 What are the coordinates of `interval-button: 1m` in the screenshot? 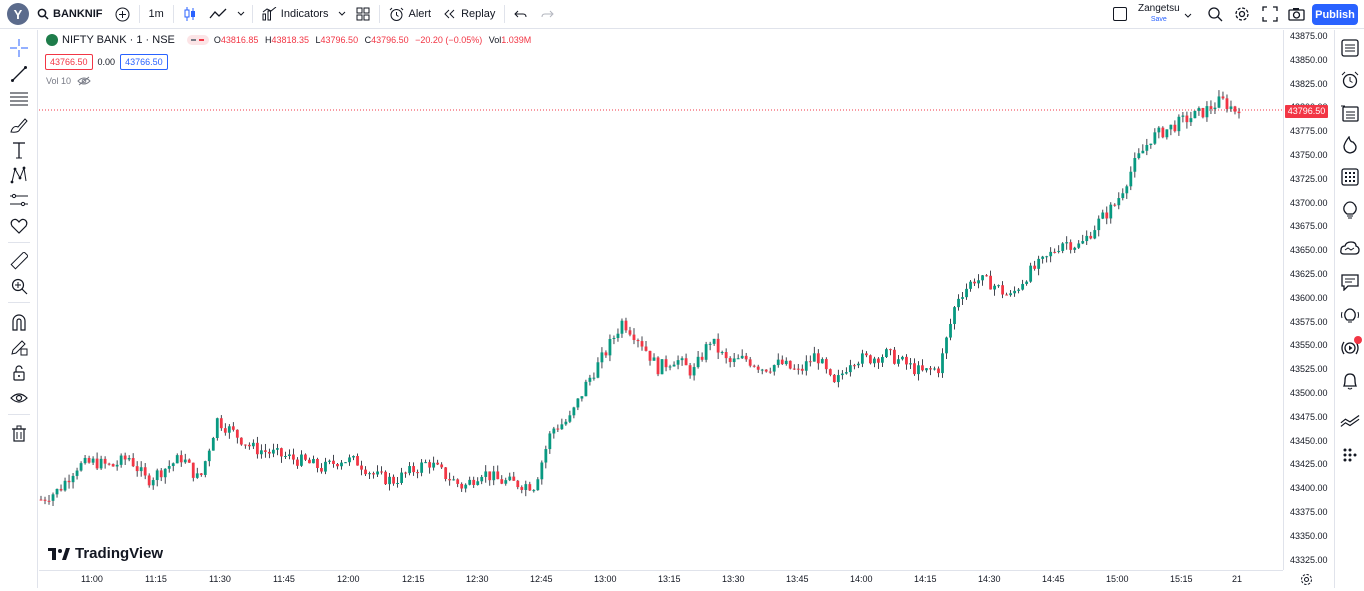 It's located at (156, 14).